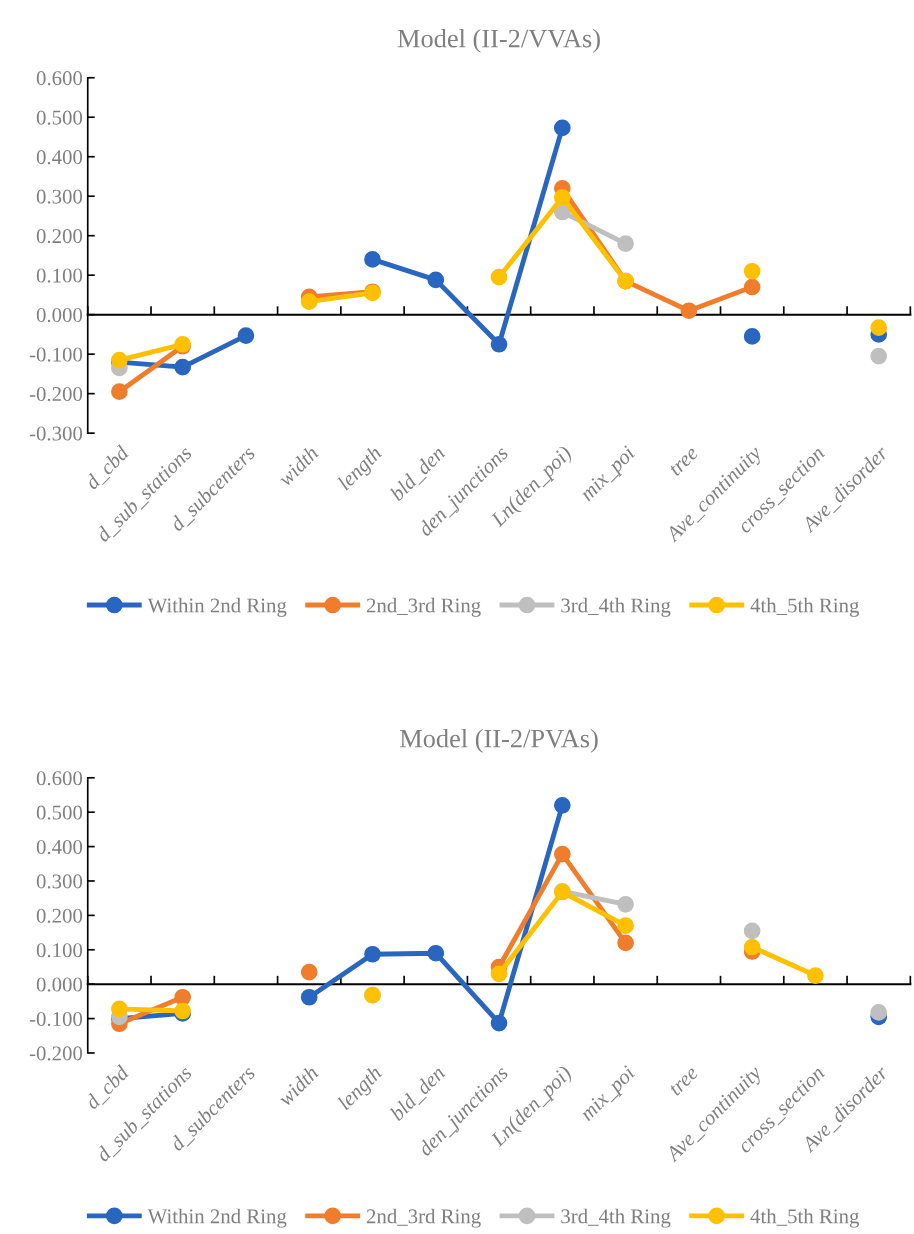 The image size is (914, 1234). Describe the element at coordinates (498, 740) in the screenshot. I see `chart-title: Model (II-2/PVAs)` at that location.